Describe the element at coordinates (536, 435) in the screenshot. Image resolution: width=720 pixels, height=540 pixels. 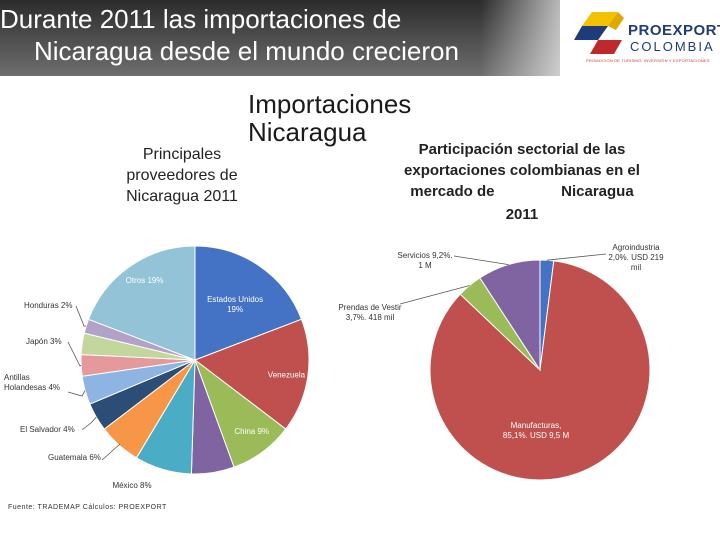
I see `sector-label-manufacturas: 85,1%. USD 9,5 M` at that location.